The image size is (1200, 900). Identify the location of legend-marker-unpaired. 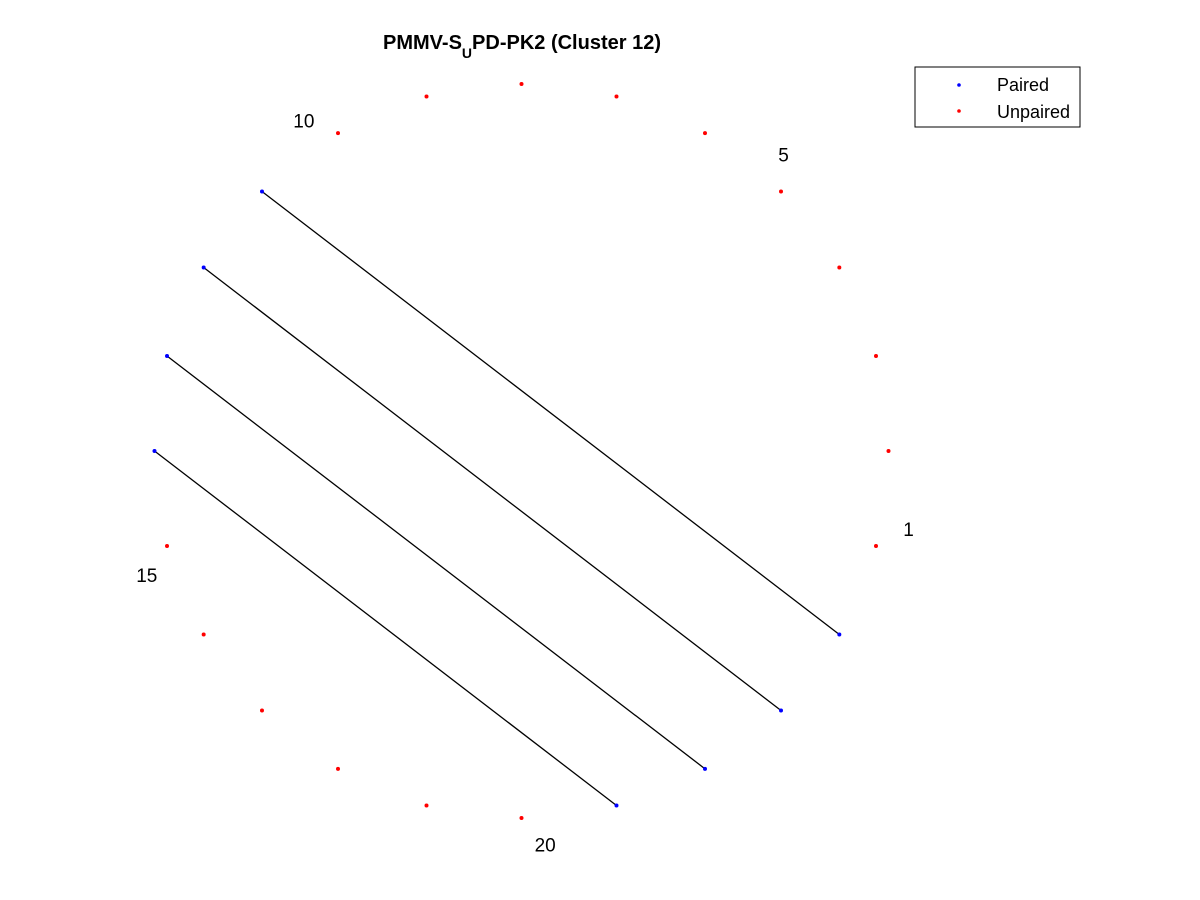
(959, 111).